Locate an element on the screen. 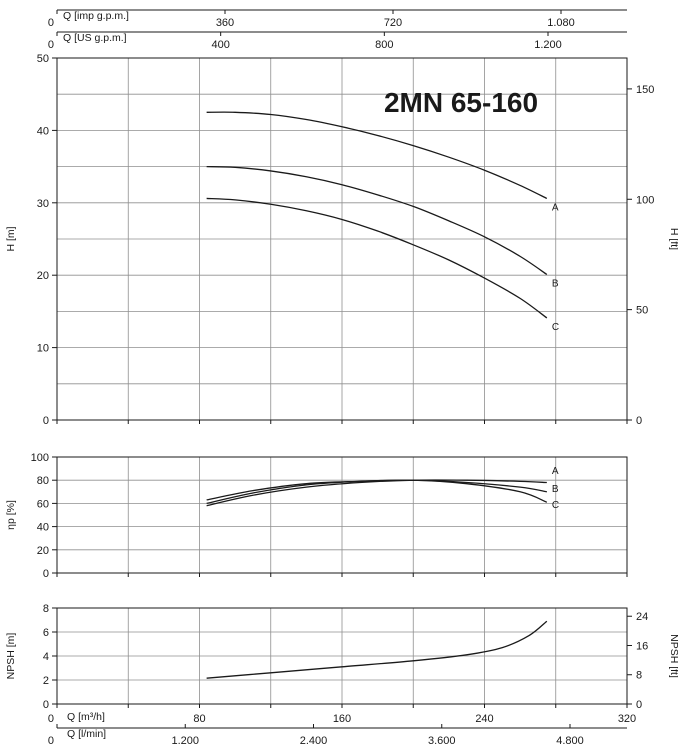 Image resolution: width=678 pixels, height=751 pixels. top-axis-tick-label: 720 is located at coordinates (393, 23).